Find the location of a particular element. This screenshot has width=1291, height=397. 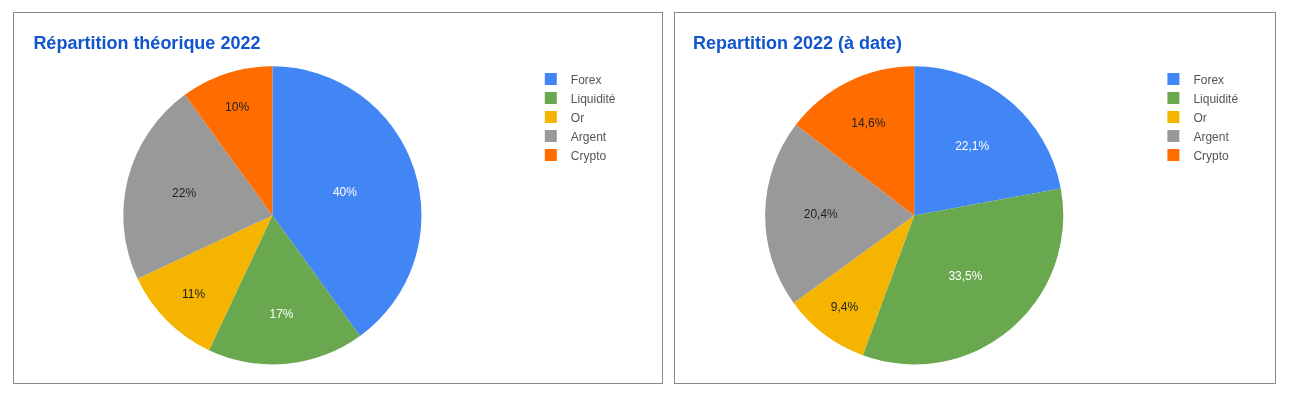

data-label: 20,4% is located at coordinates (821, 214).